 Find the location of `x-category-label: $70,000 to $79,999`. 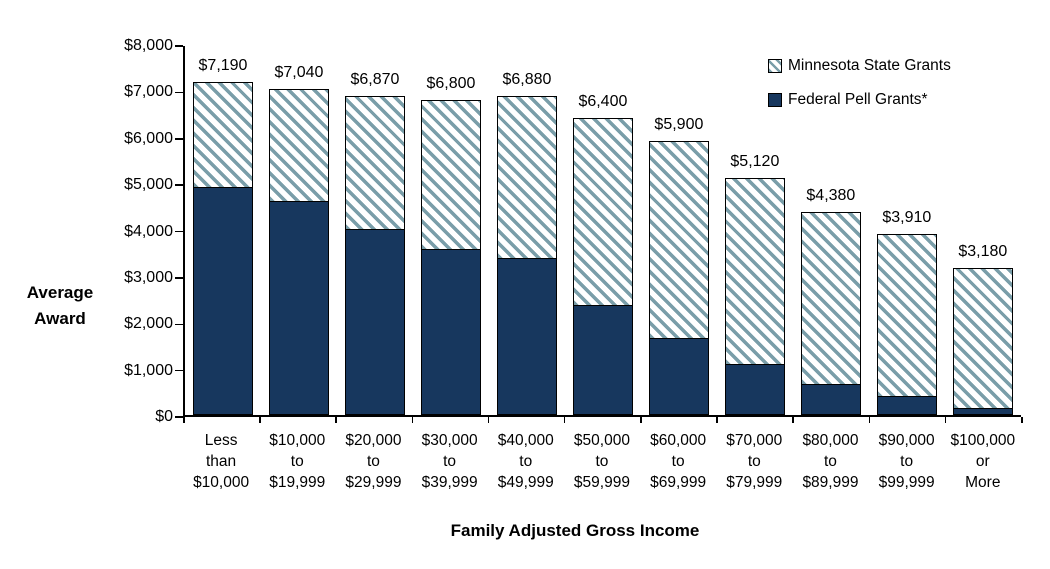

x-category-label: $70,000 to $79,999 is located at coordinates (754, 461).